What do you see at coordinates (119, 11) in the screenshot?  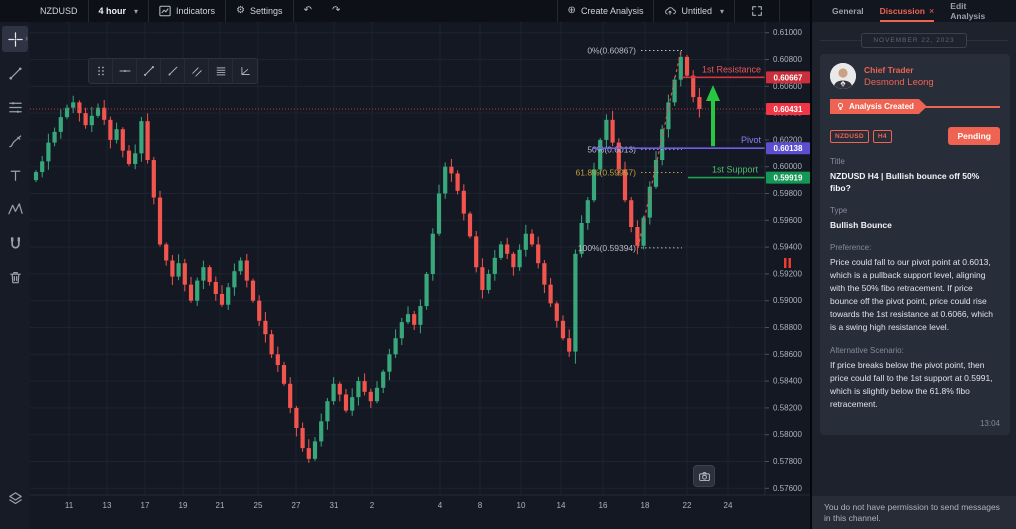 I see `timeframe-dropdown: 4 hour ▾` at bounding box center [119, 11].